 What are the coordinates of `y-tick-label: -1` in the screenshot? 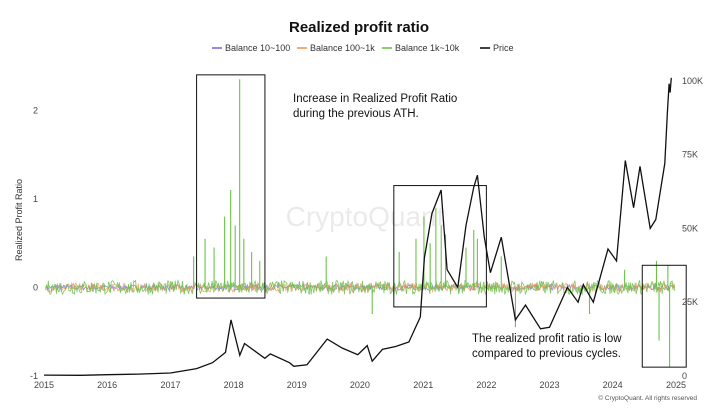 It's located at (34, 376).